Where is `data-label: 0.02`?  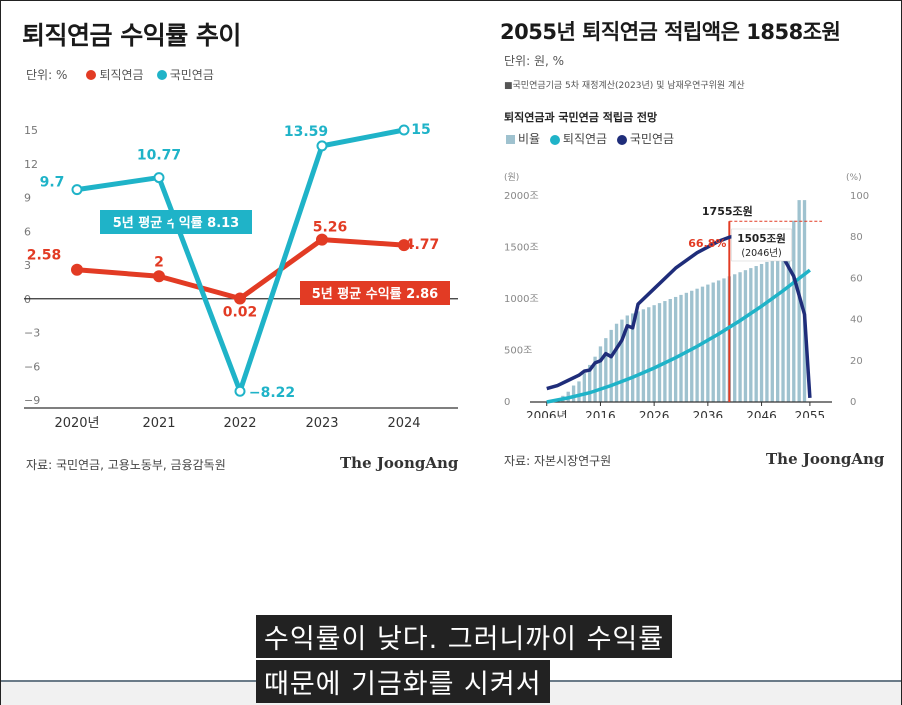
data-label: 0.02 is located at coordinates (240, 313).